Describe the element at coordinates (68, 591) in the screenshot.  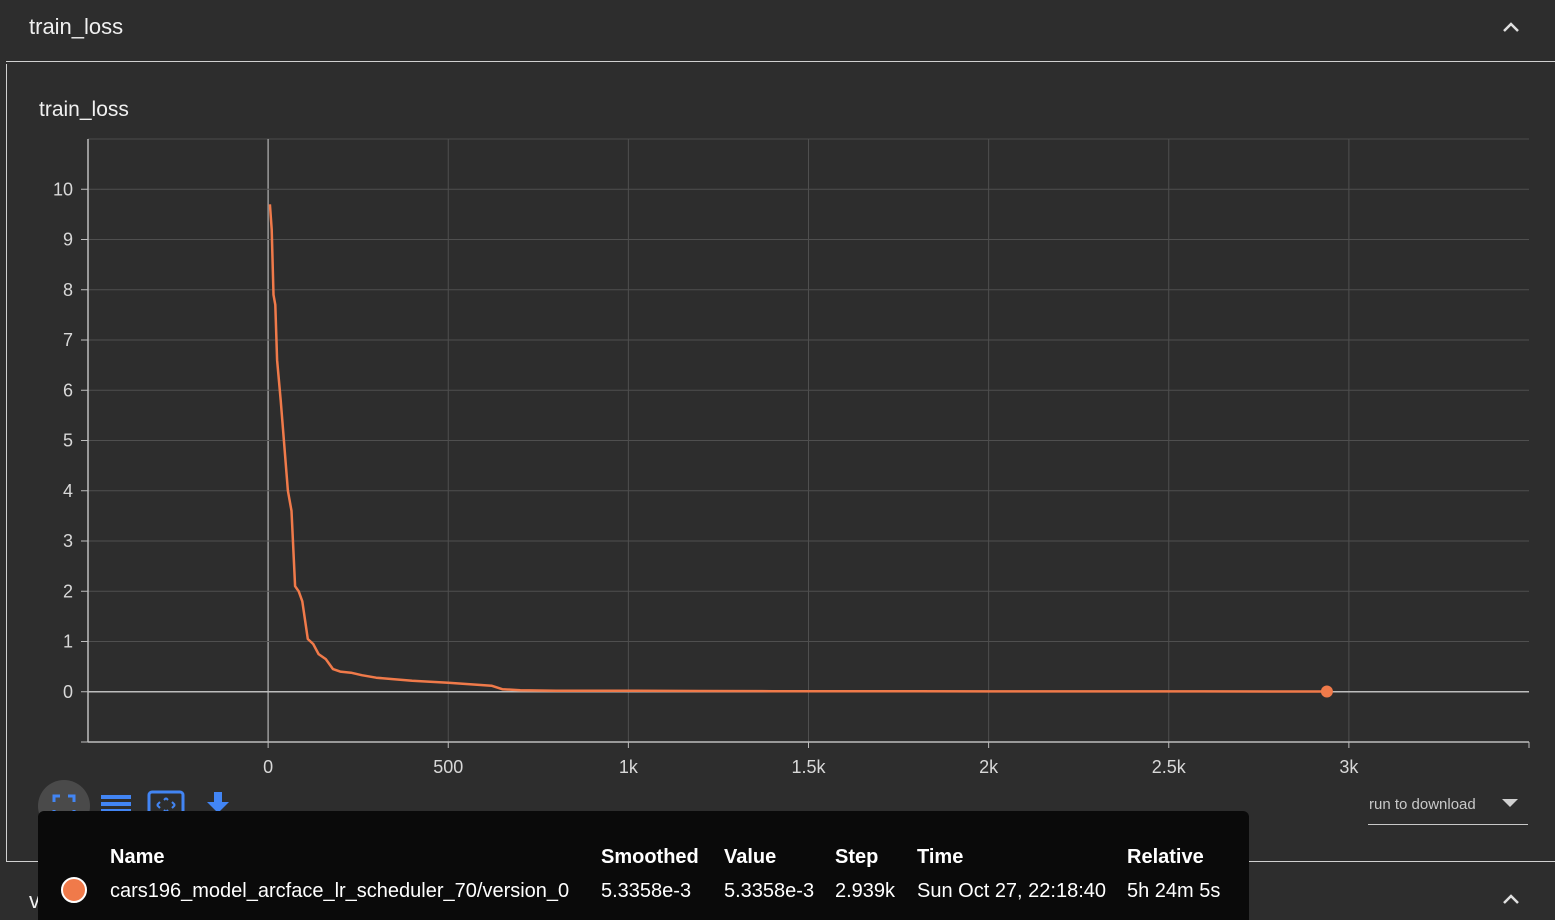
I see `y-tick-label: 2` at that location.